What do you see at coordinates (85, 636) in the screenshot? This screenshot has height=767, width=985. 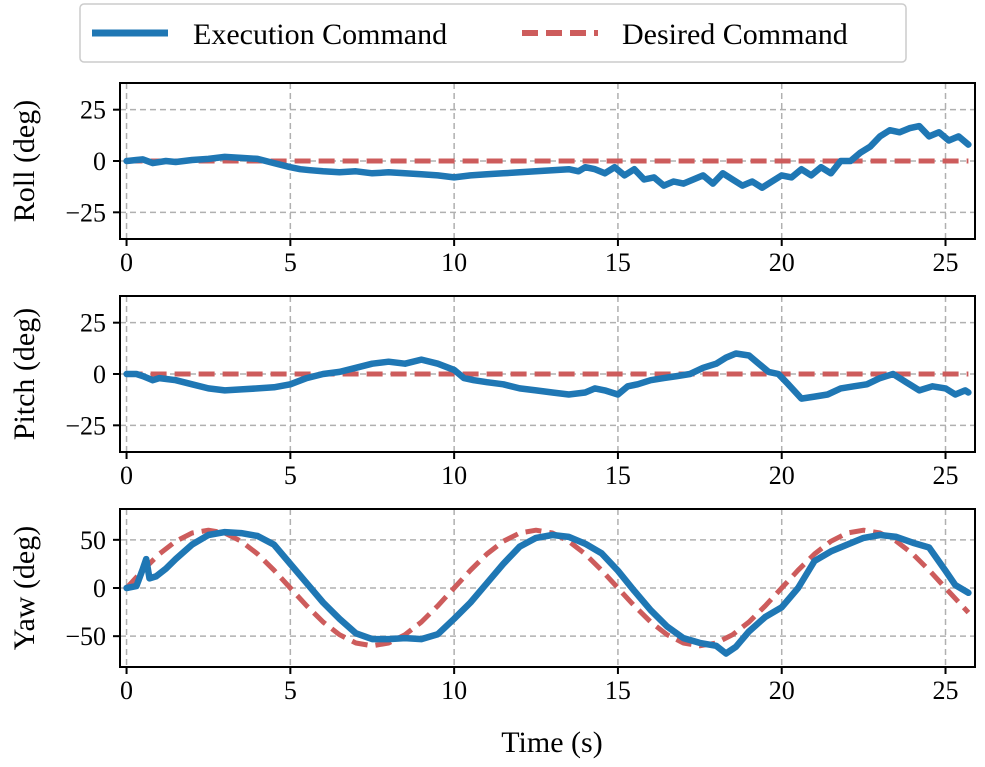 I see `yaw-ytick-label: −50` at bounding box center [85, 636].